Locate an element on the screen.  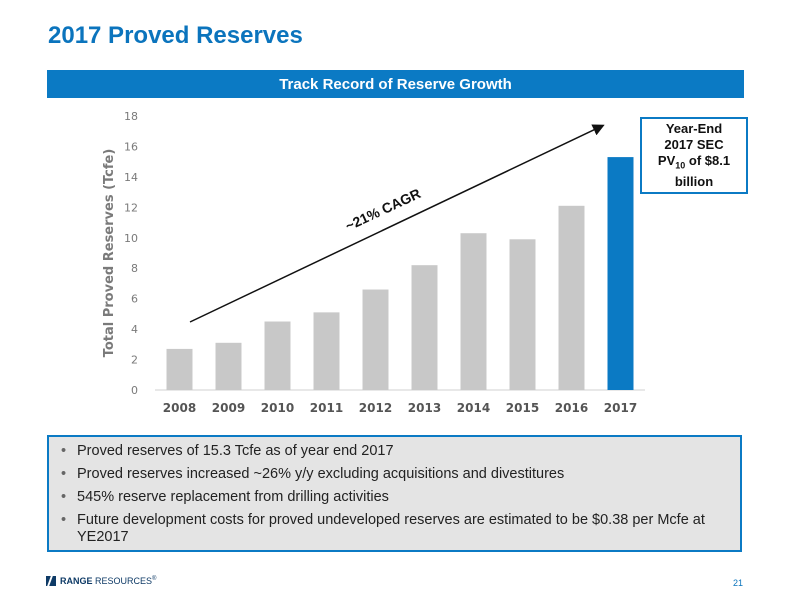
y-tick-label: 18 is located at coordinates (131, 116).